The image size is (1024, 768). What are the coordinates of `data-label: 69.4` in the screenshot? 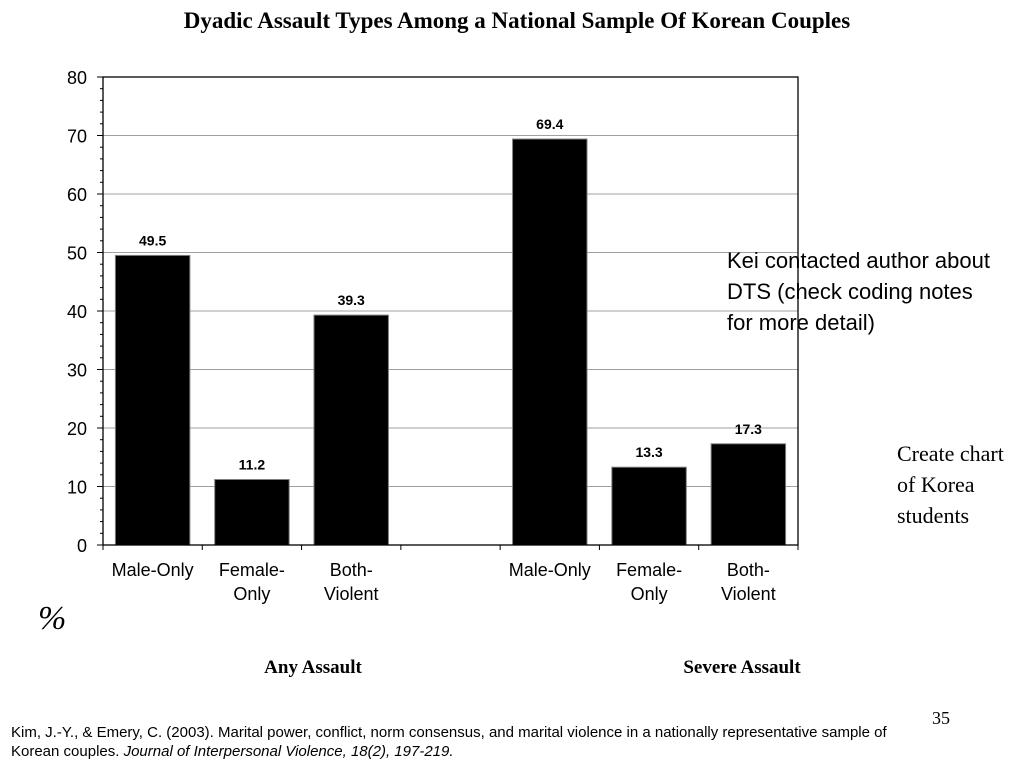 It's located at (549, 124).